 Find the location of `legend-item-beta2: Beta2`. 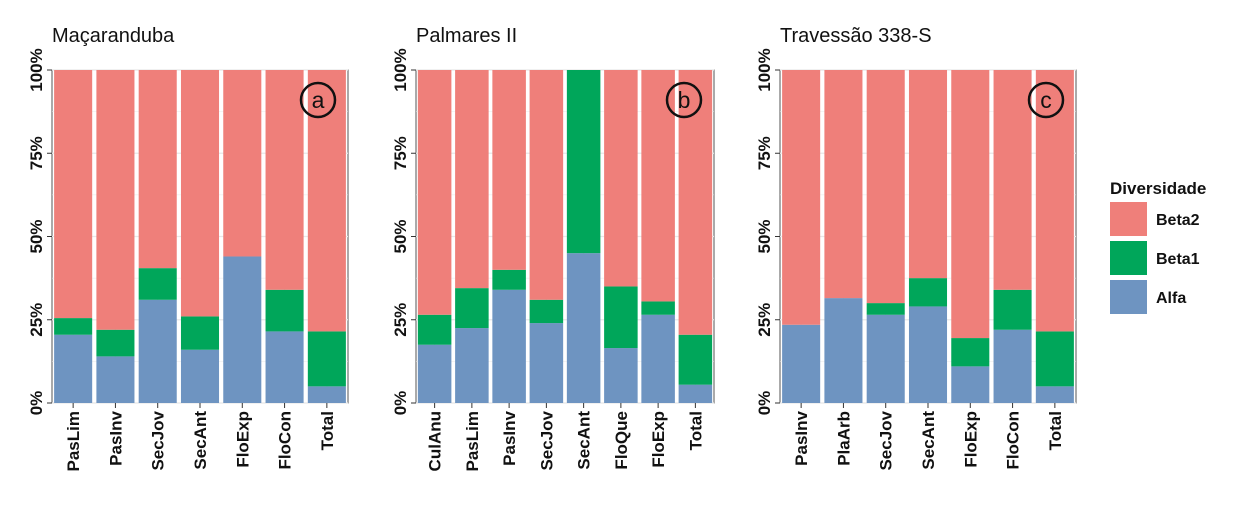

legend-item-beta2: Beta2 is located at coordinates (1155, 219).